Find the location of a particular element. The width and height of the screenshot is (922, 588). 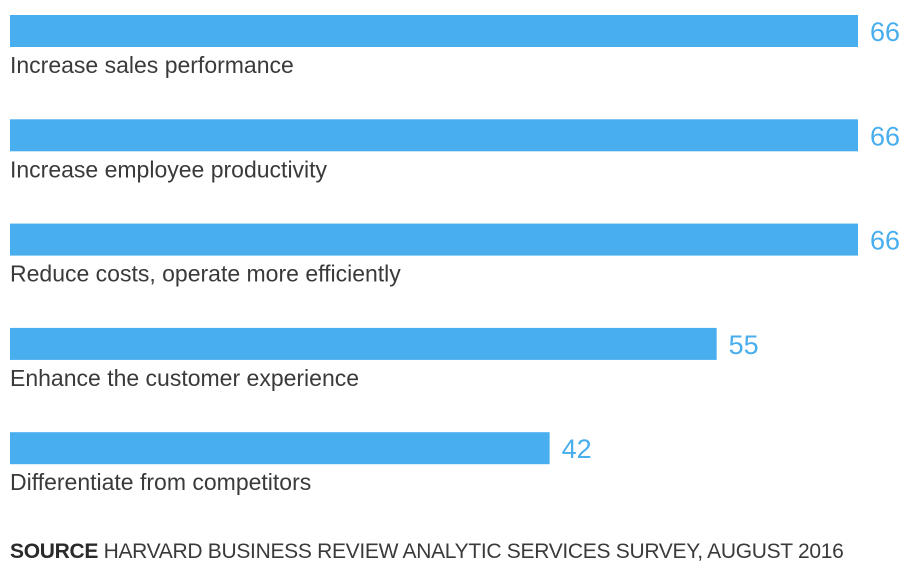

value-label: 55 is located at coordinates (744, 345).